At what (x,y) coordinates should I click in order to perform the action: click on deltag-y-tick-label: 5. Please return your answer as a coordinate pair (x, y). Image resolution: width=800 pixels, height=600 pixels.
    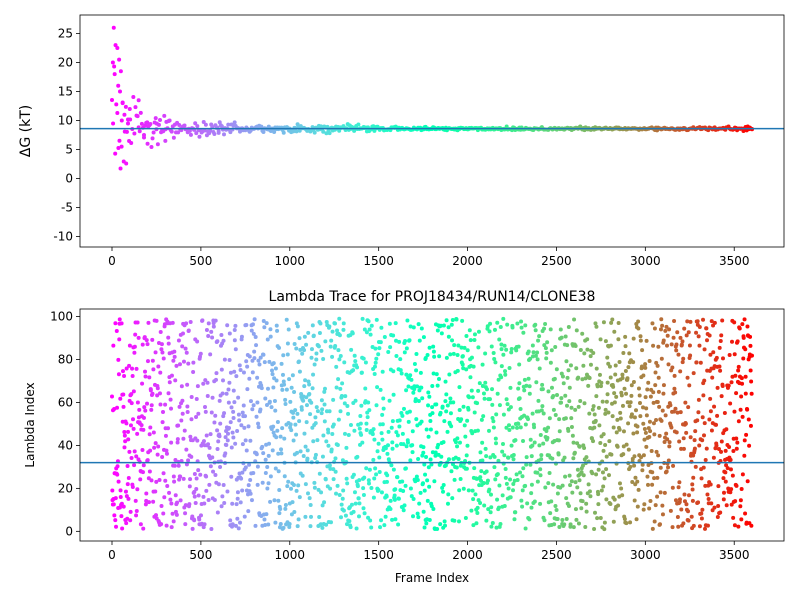
    Looking at the image, I should click on (69, 150).